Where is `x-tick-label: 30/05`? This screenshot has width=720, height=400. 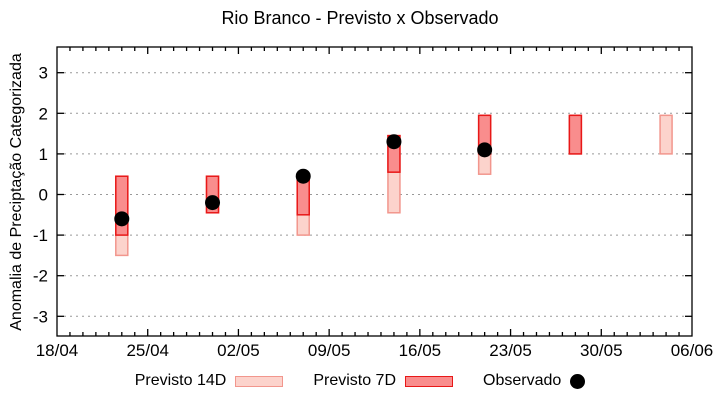
x-tick-label: 30/05 is located at coordinates (601, 350).